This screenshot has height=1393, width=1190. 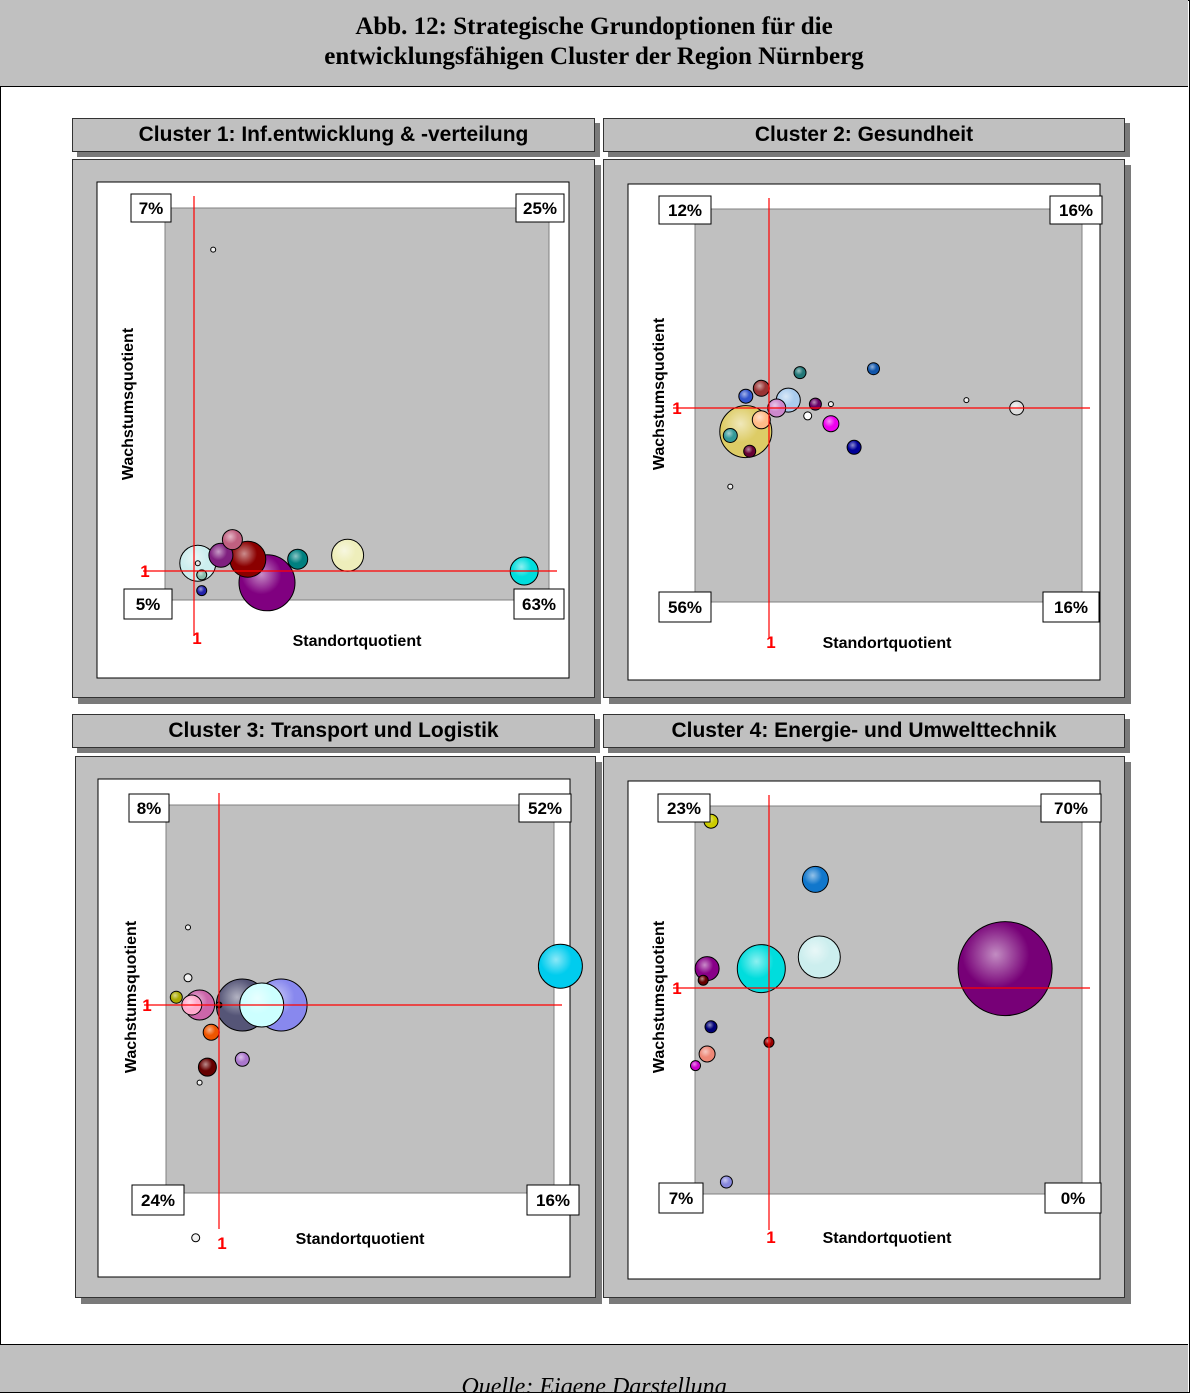 I want to click on chart-1-x-reference-value: 1, so click(x=196, y=638).